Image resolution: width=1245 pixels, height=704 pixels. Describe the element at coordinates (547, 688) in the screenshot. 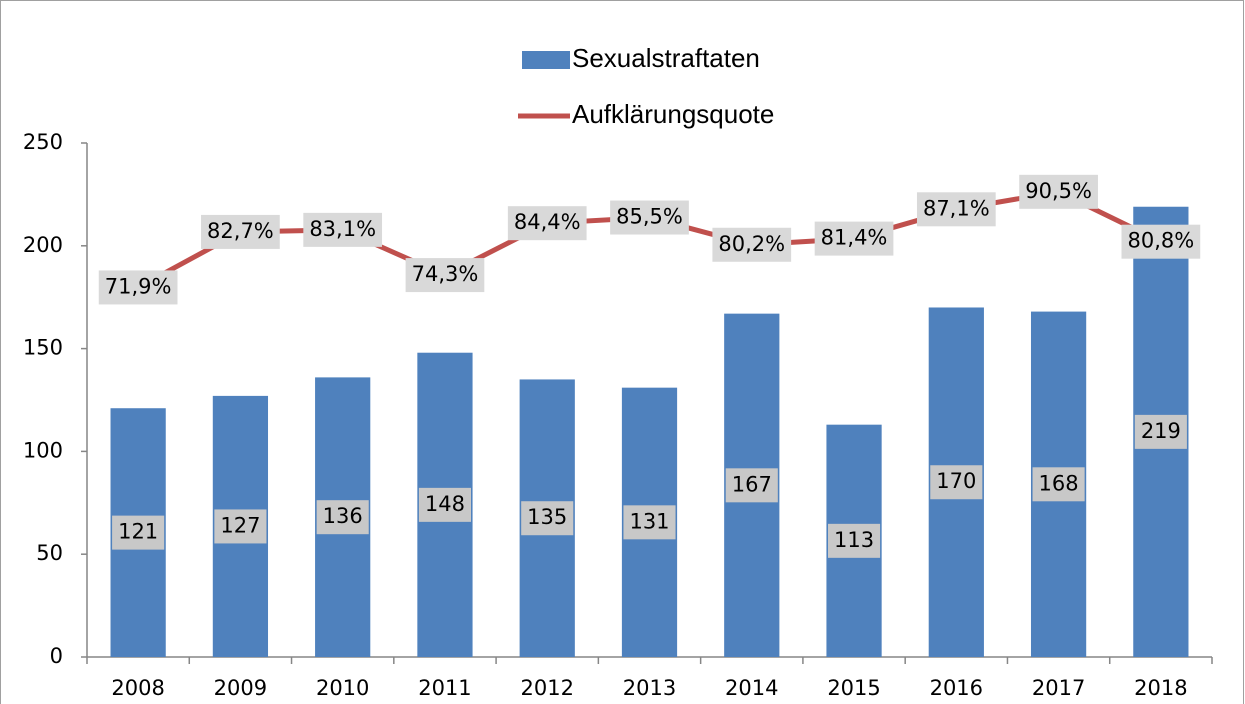

I see `x-tick-label: 2012` at that location.